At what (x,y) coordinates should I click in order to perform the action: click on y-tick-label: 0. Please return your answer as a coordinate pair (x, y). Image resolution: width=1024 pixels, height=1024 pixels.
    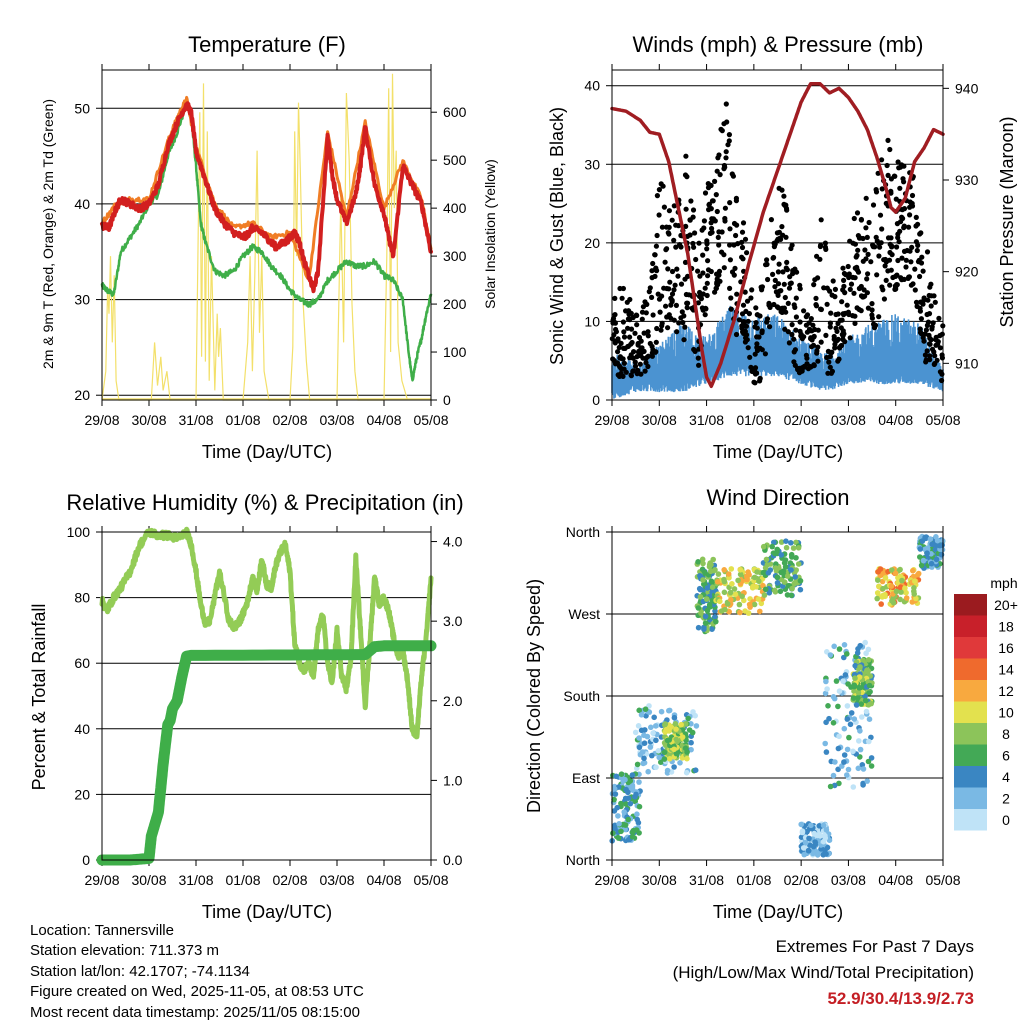
    Looking at the image, I should click on (596, 400).